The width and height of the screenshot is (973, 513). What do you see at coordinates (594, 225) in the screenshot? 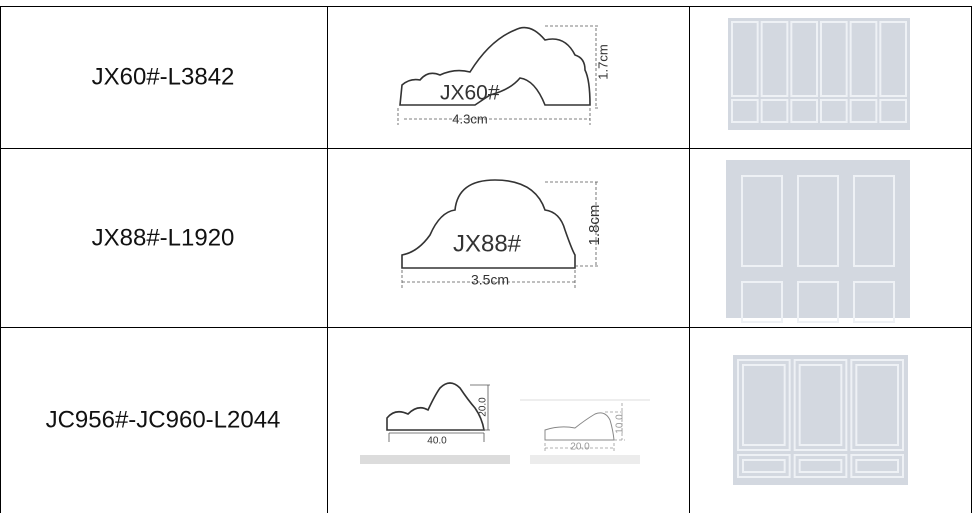
I see `profile-height: 1.8cm` at bounding box center [594, 225].